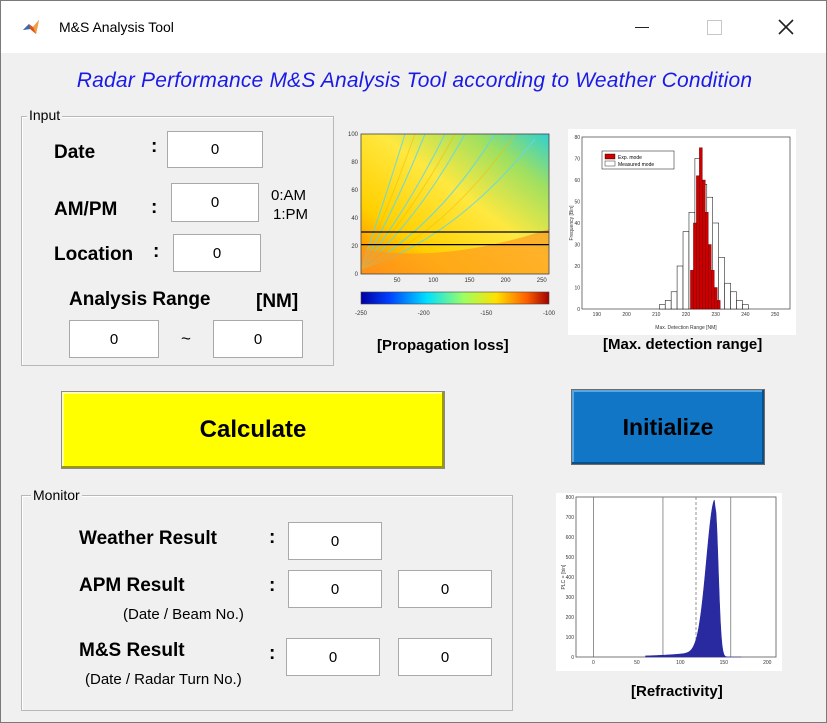 The width and height of the screenshot is (827, 723). Describe the element at coordinates (353, 205) in the screenshot. I see `heatmap-y-ticks: 100 80 60 40 20 0` at that location.